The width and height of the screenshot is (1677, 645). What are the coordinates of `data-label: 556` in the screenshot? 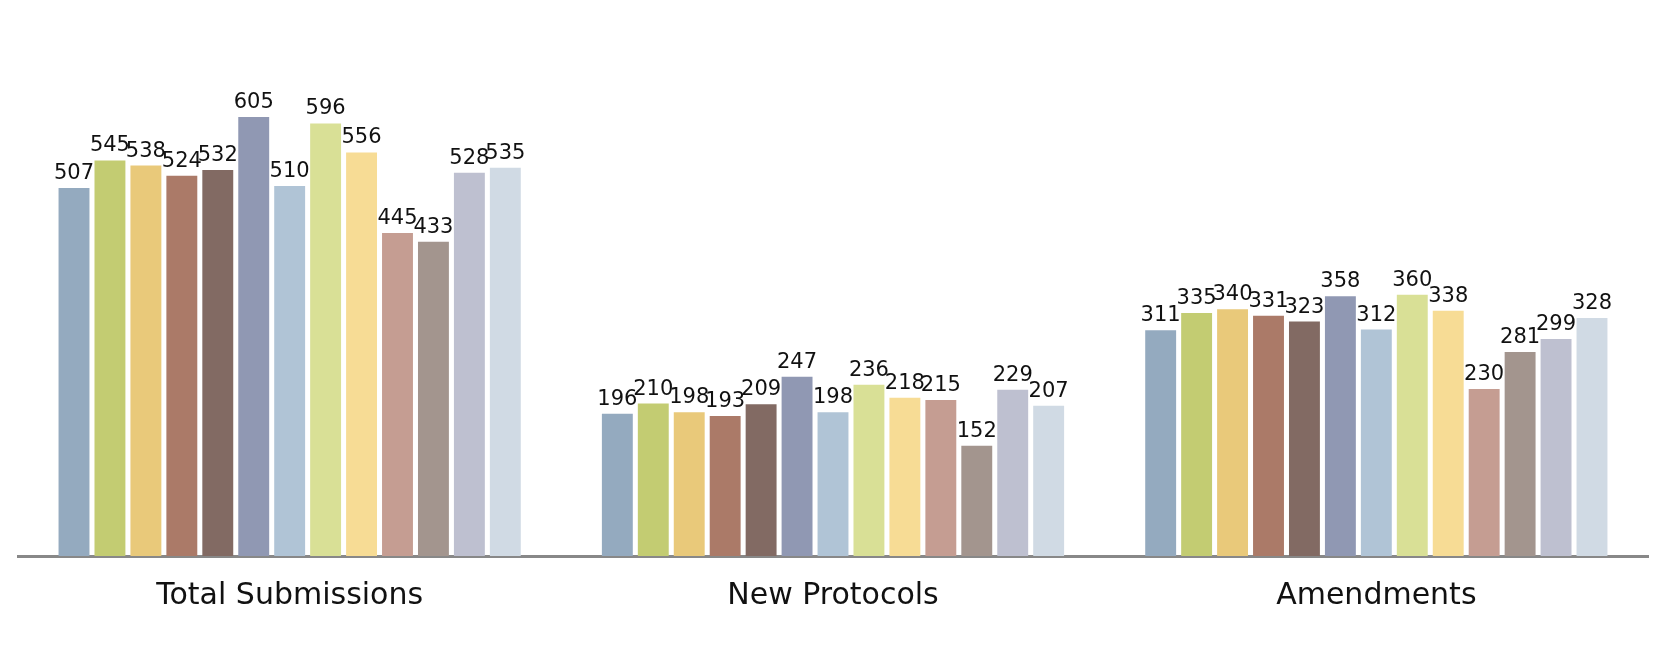 It's located at (361, 136).